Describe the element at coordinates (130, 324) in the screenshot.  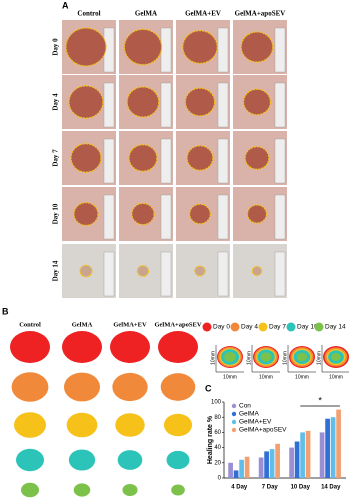
I see `column-header: GelMA+EV` at that location.